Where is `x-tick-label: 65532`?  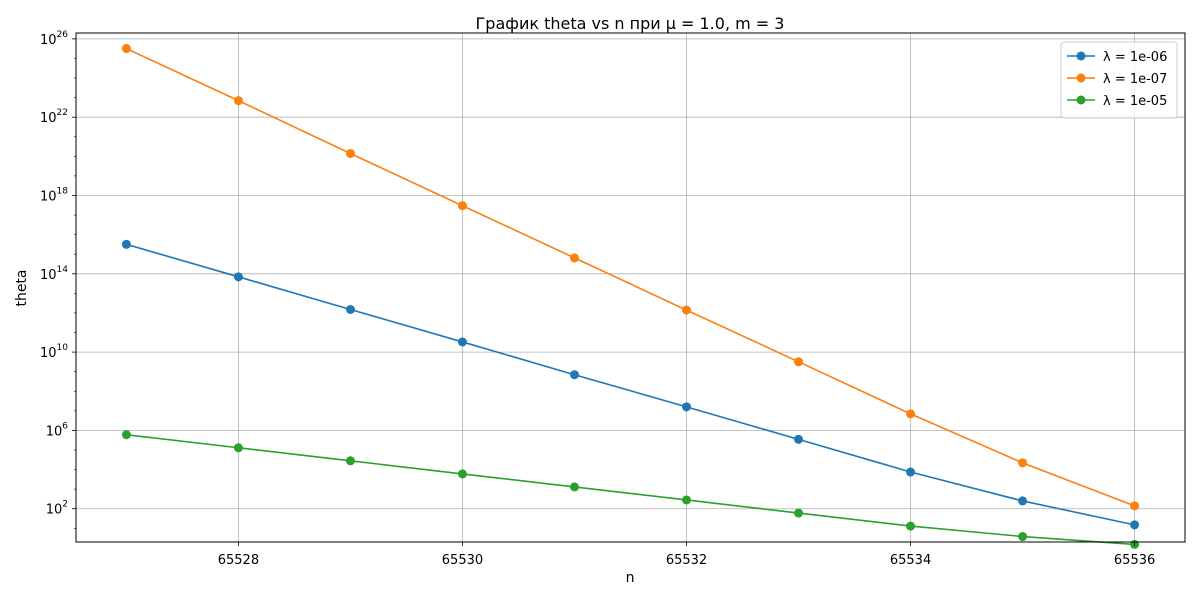 x-tick-label: 65532 is located at coordinates (686, 560).